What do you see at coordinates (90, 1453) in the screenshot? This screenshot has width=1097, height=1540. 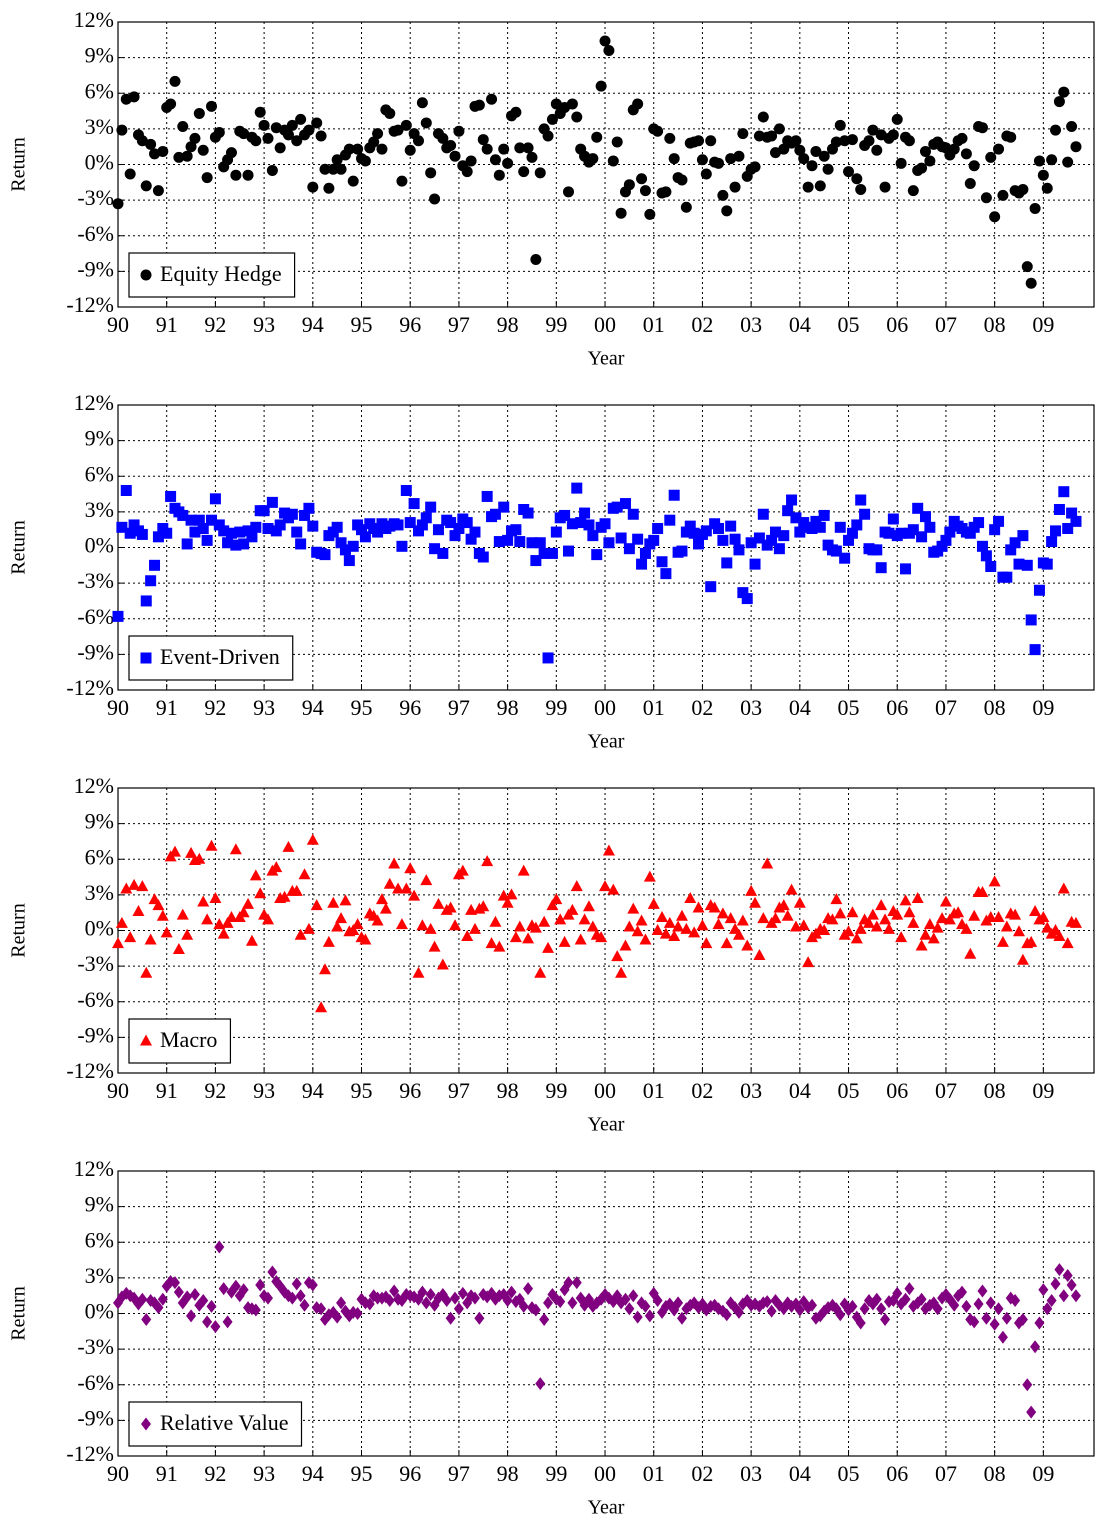 I see `y-tick-label: -12%` at bounding box center [90, 1453].